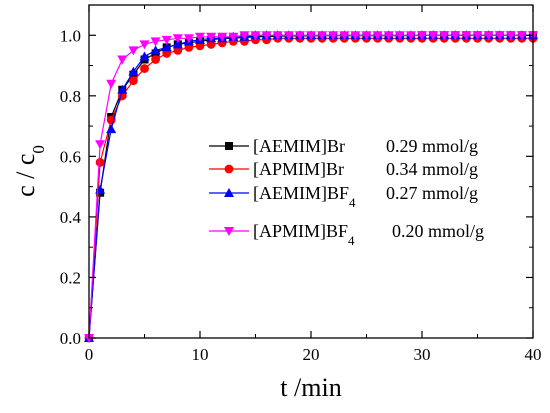 Image resolution: width=550 pixels, height=413 pixels. What do you see at coordinates (229, 231) in the screenshot?
I see `legend-marker-apmimbf4` at bounding box center [229, 231].